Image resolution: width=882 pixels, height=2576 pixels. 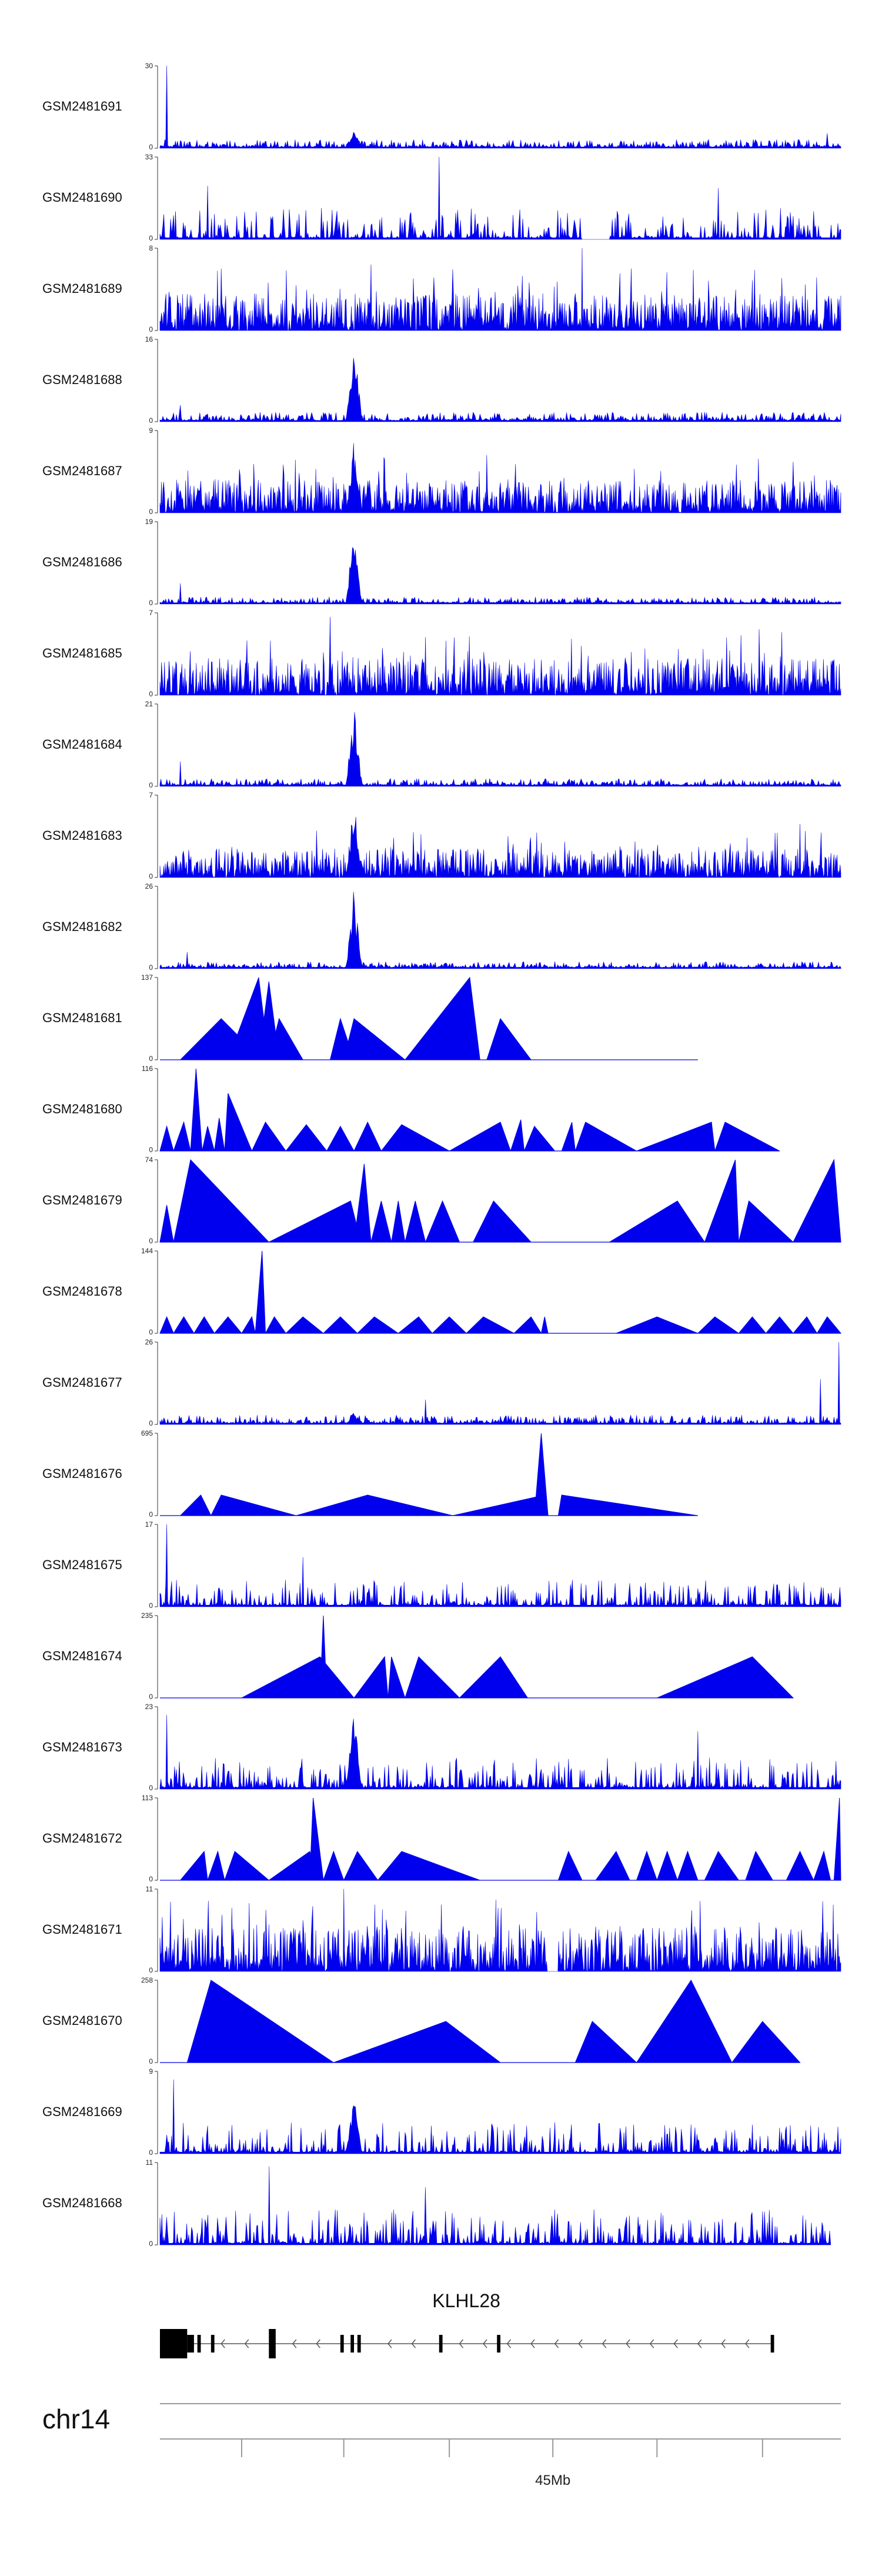 I want to click on y-tick-label-max: 11, so click(x=149, y=2162).